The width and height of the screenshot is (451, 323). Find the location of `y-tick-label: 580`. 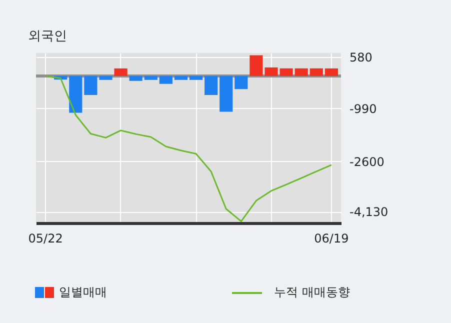

y-tick-label: 580 is located at coordinates (361, 57).